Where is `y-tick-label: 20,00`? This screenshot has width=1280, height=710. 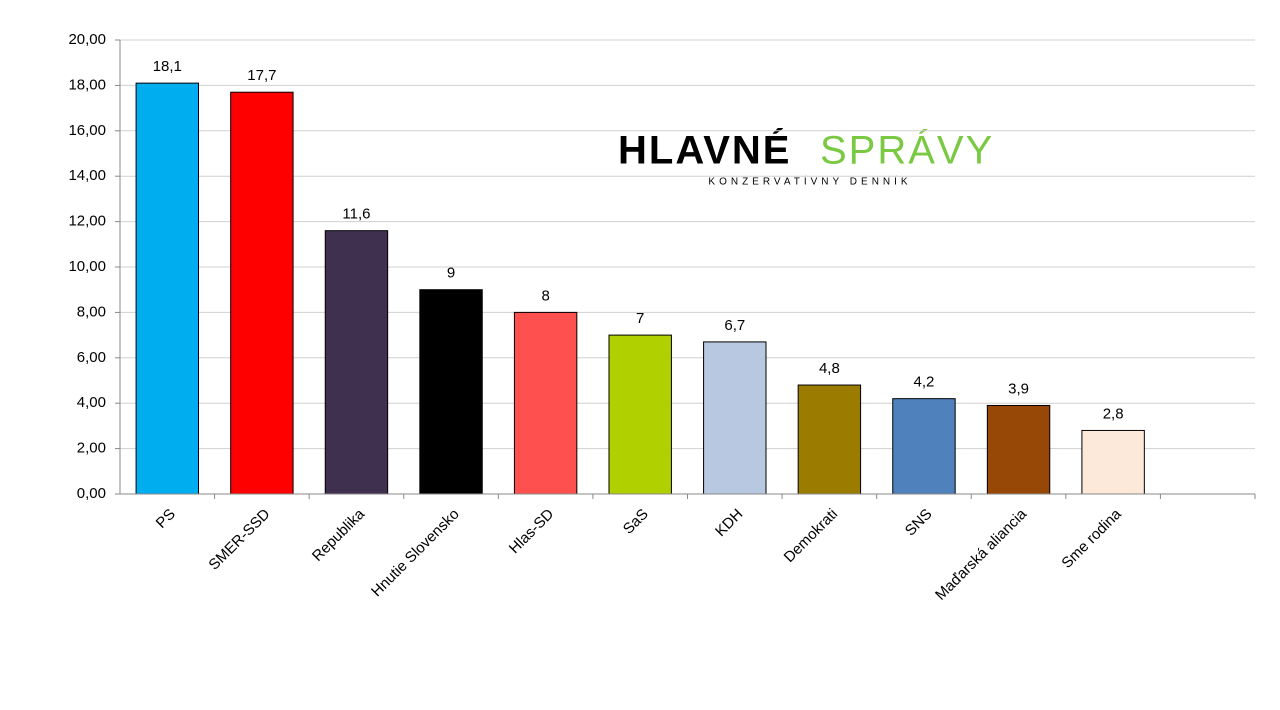
y-tick-label: 20,00 is located at coordinates (87, 39).